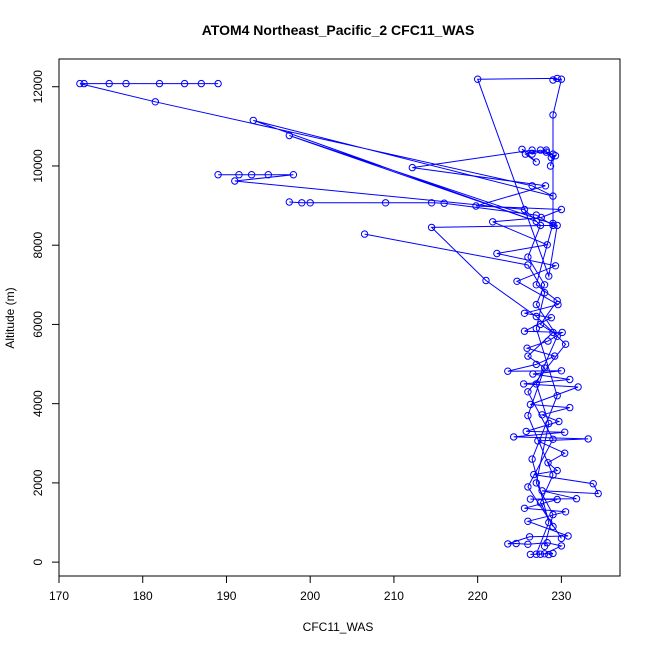  I want to click on y-tick-label: 6000, so click(38, 324).